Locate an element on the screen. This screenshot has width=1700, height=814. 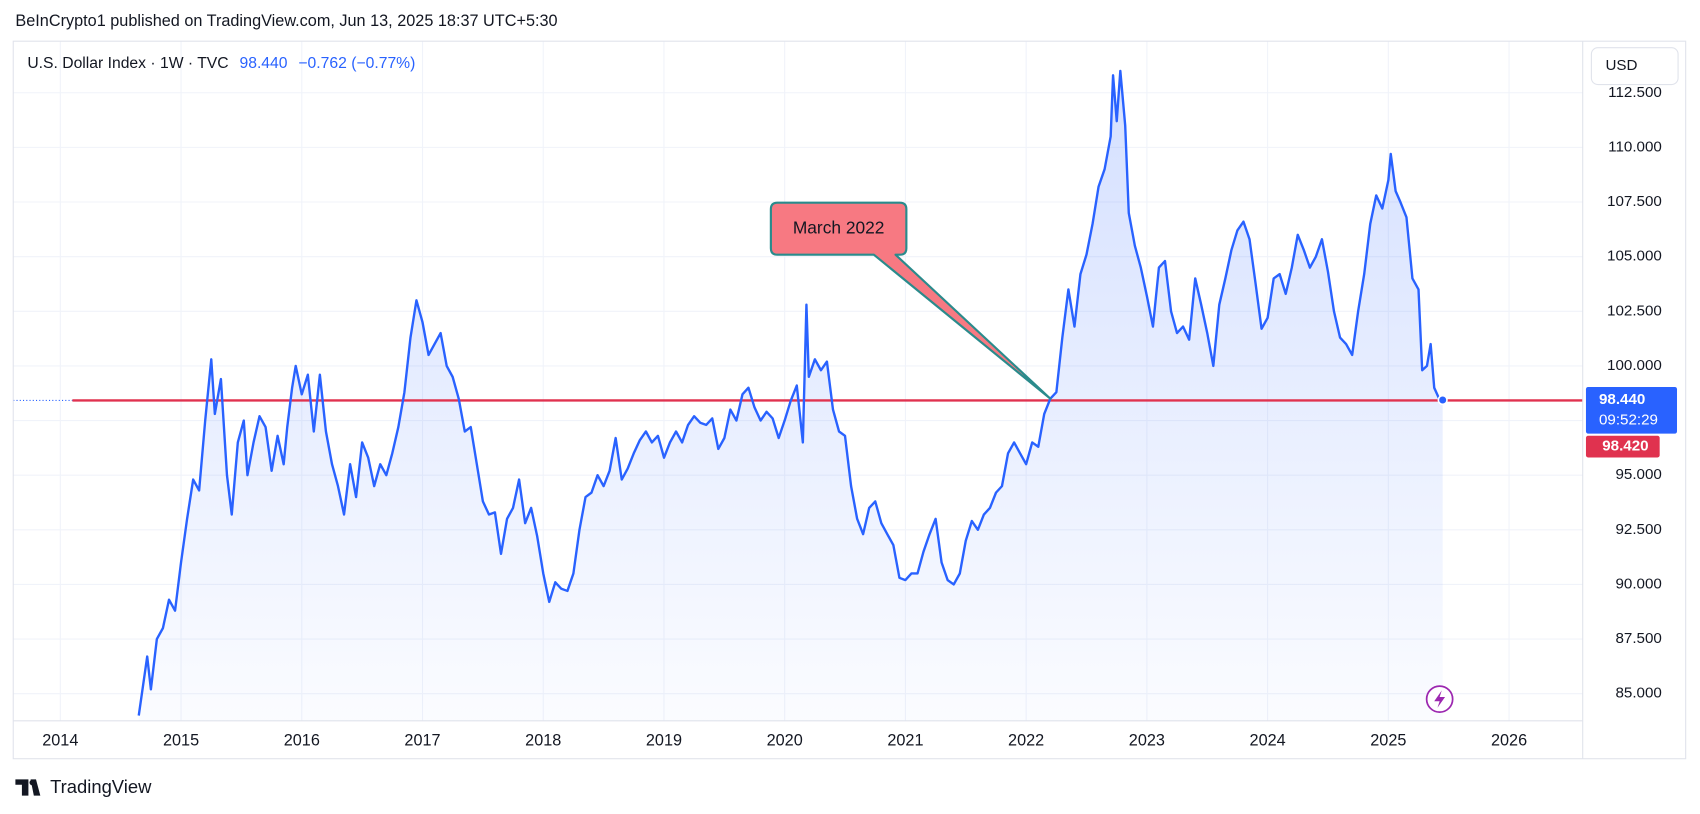
y-tick-label: 110.000 is located at coordinates (1635, 146).